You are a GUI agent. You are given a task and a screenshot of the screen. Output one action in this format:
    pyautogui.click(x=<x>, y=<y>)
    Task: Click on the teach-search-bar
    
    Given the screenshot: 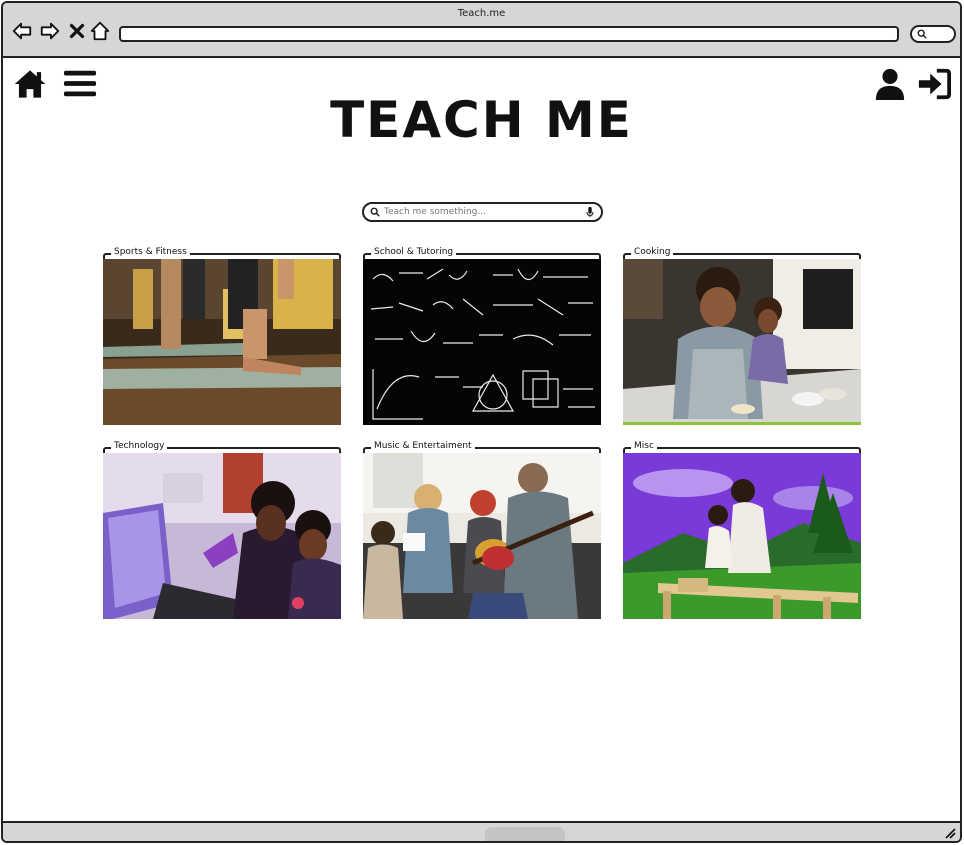 What is the action you would take?
    pyautogui.click(x=482, y=212)
    